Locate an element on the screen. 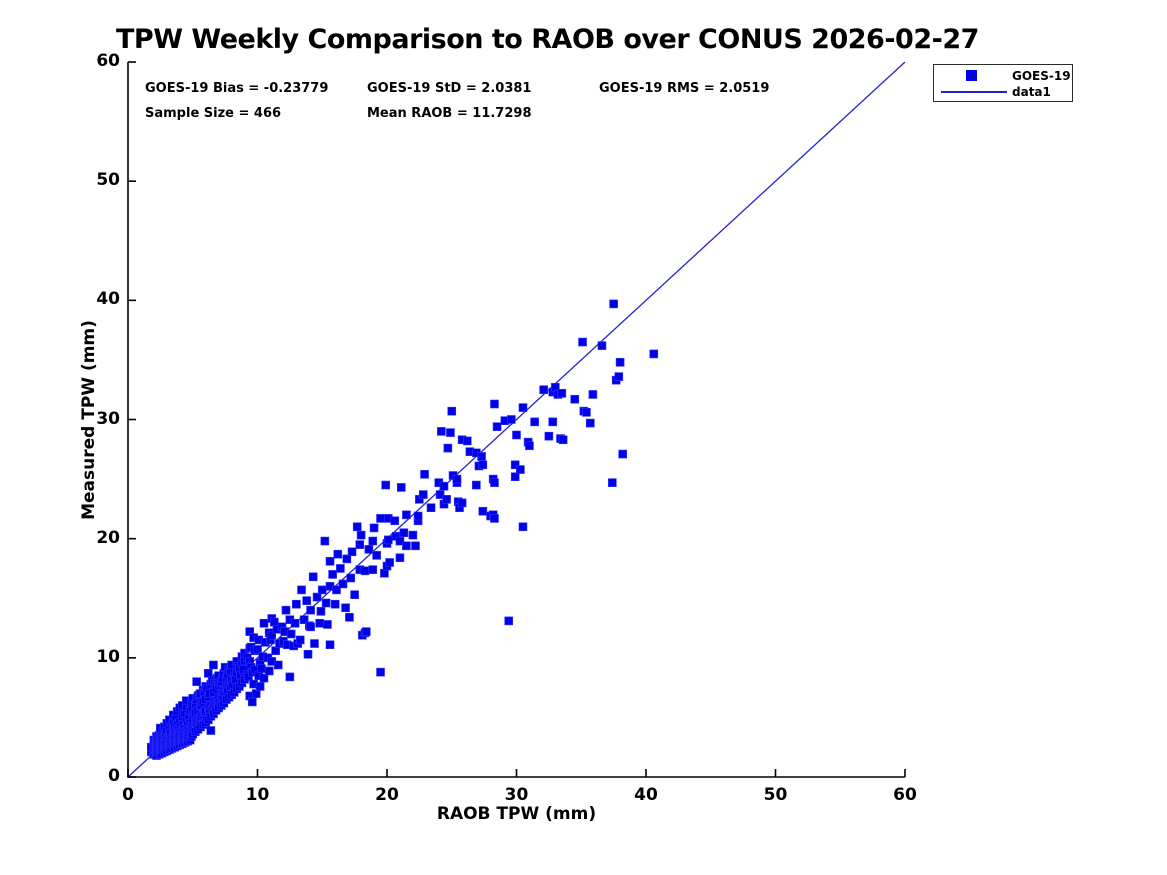 The width and height of the screenshot is (1167, 875). x-tick-label: 20 is located at coordinates (387, 795).